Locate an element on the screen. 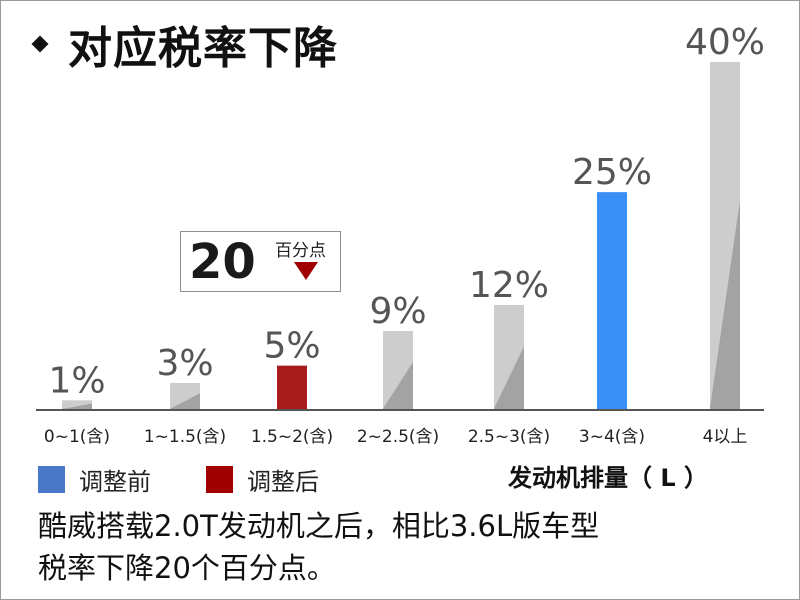 The image size is (800, 600). value-label-0: 1% is located at coordinates (76, 380).